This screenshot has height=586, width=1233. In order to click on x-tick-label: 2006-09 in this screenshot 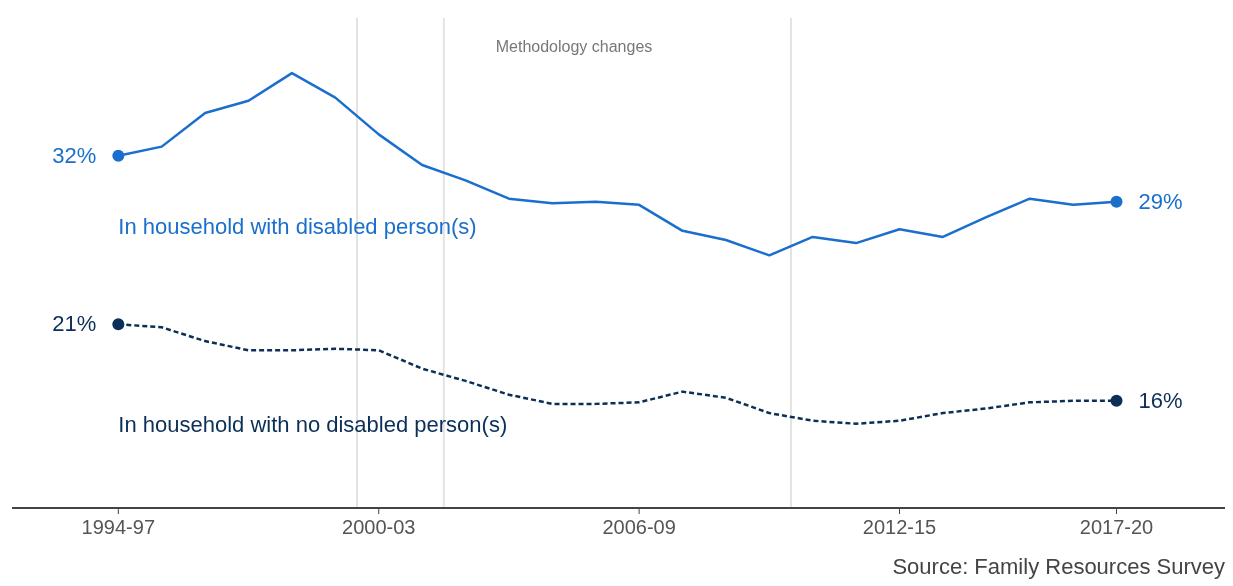, I will do `click(639, 527)`.